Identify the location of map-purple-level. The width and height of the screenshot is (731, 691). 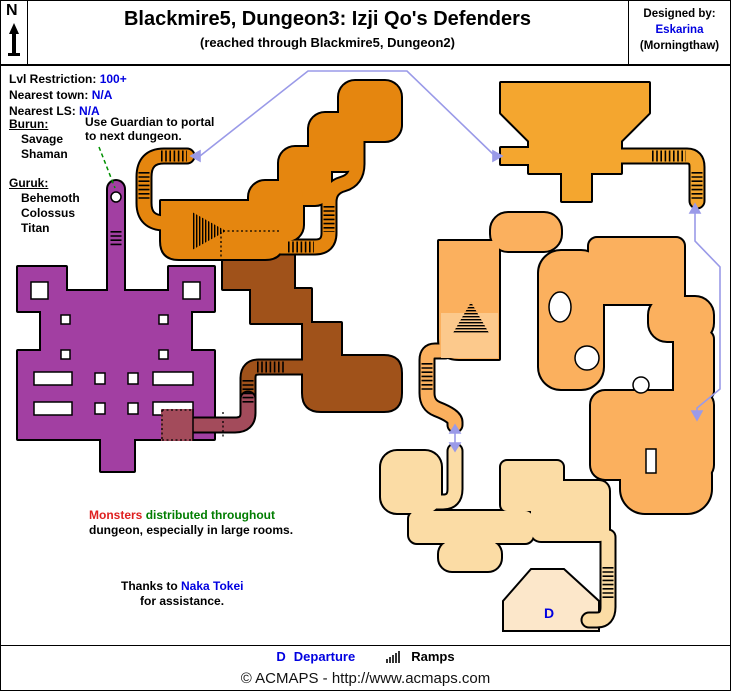
(116, 331).